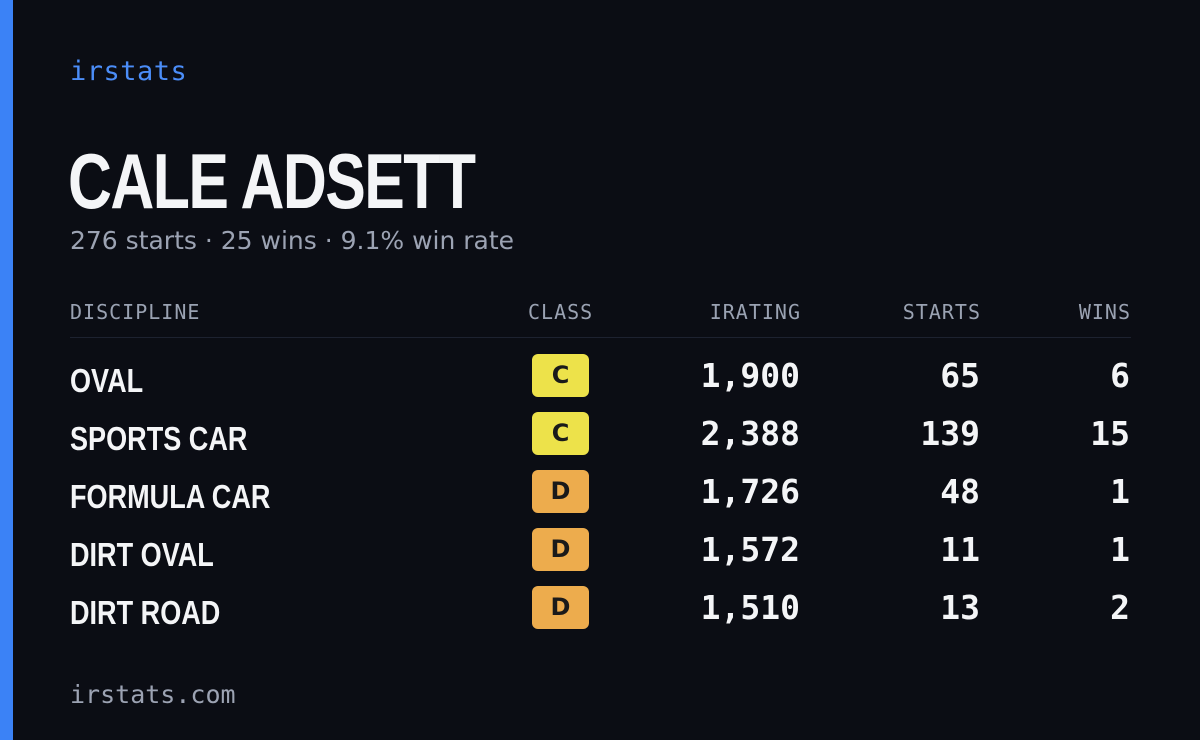 This screenshot has height=740, width=1200. What do you see at coordinates (142, 554) in the screenshot?
I see `discipline-name: DIRT OVAL` at bounding box center [142, 554].